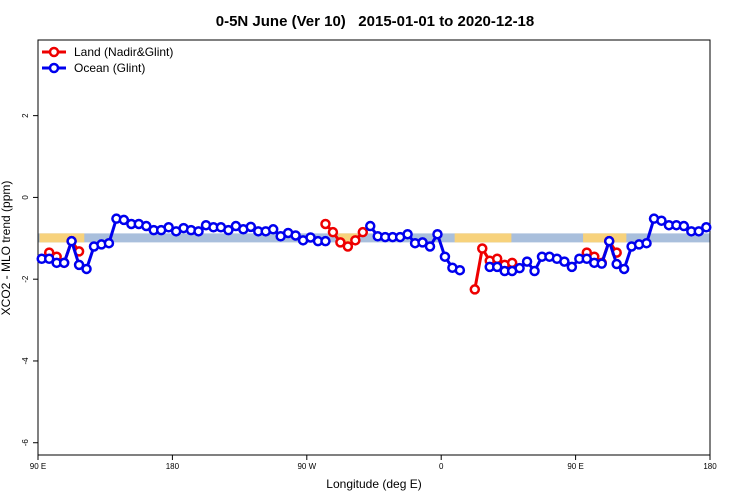  Describe the element at coordinates (441, 466) in the screenshot. I see `x-tick-label: 0` at that location.